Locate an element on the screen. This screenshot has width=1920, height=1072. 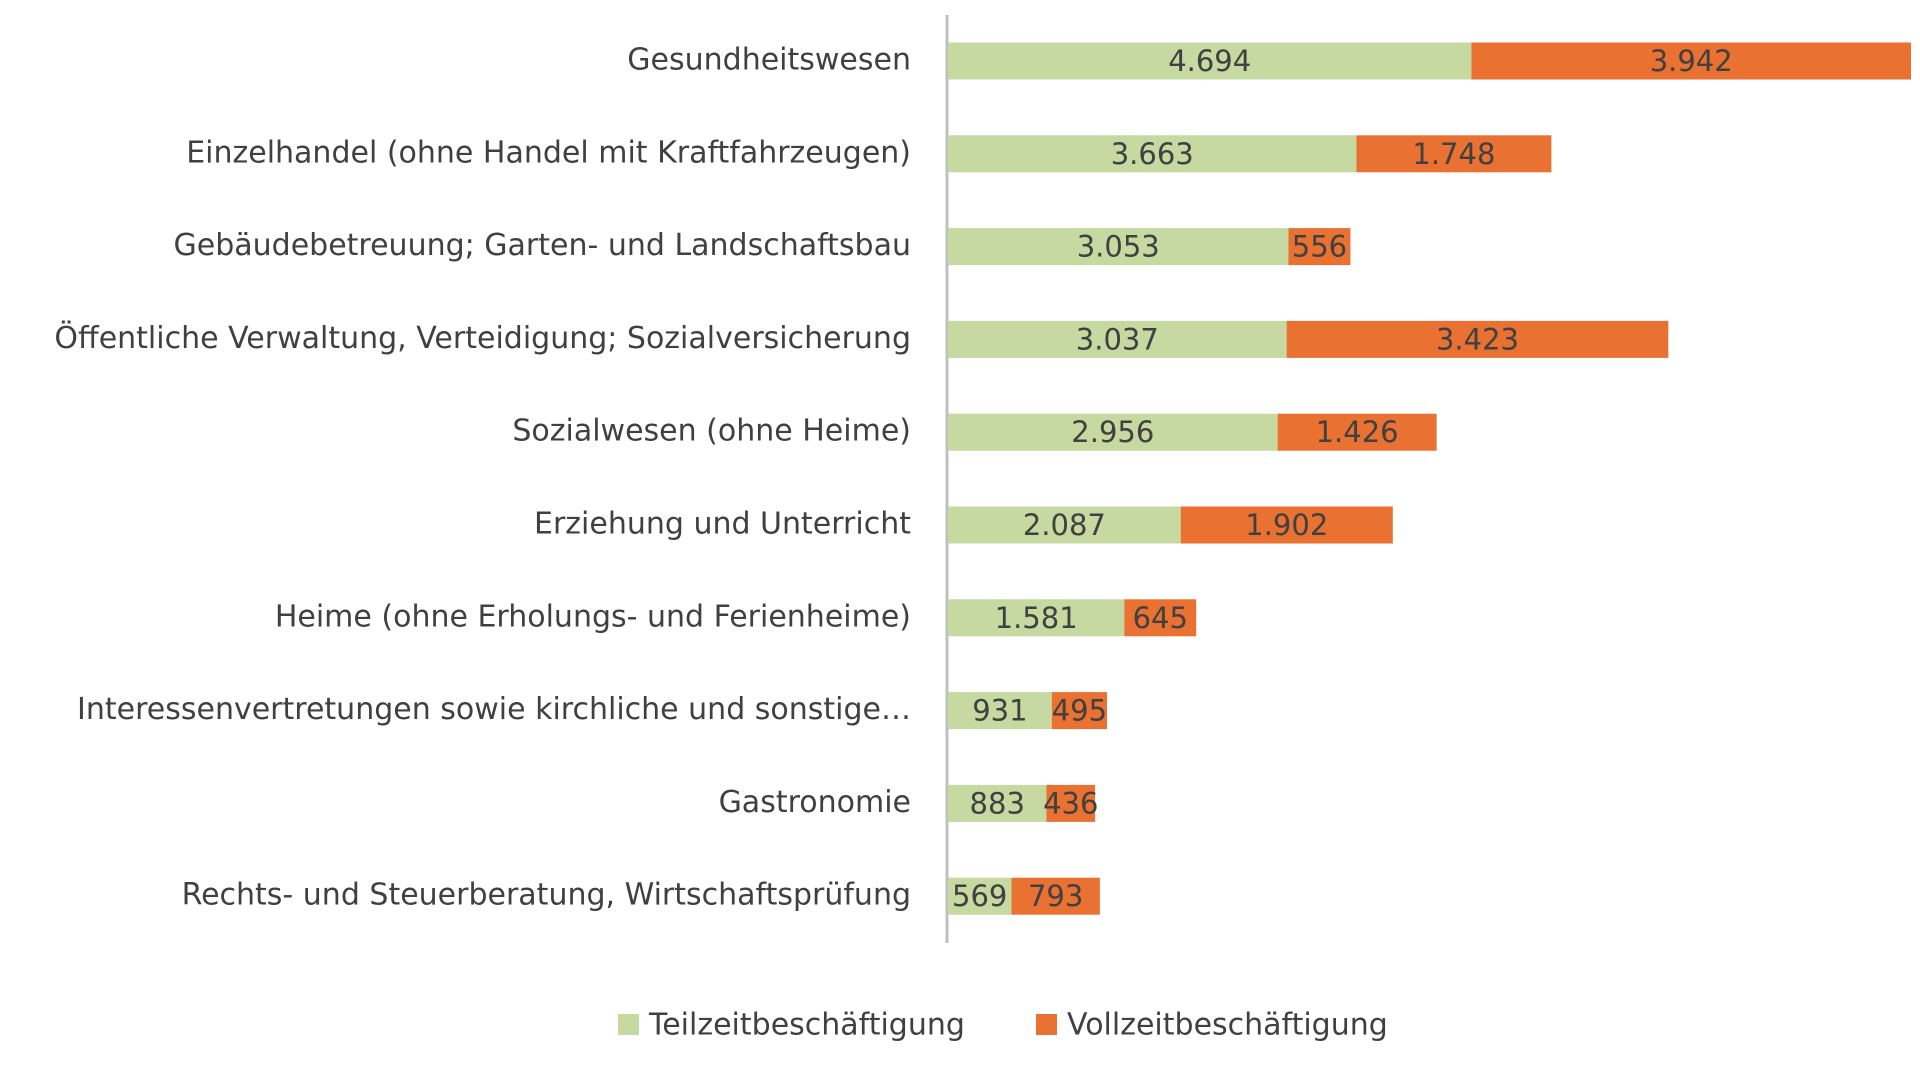
data-label: 2.087 is located at coordinates (1064, 525).